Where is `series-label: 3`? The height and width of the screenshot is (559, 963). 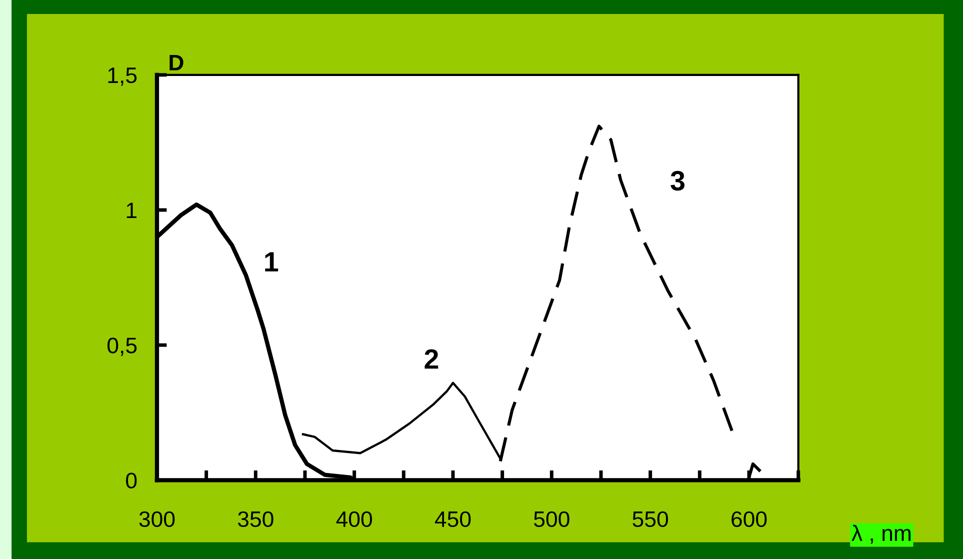 series-label: 3 is located at coordinates (677, 180).